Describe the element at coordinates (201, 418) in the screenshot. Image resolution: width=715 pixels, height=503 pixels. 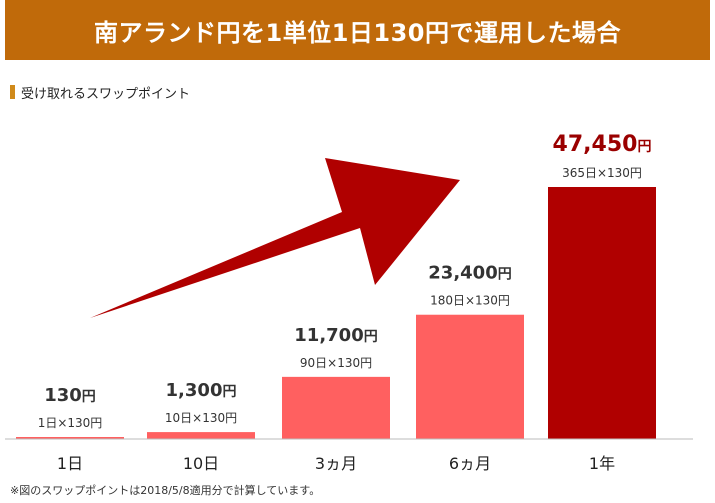
I see `formula-label: 10日×130円` at that location.